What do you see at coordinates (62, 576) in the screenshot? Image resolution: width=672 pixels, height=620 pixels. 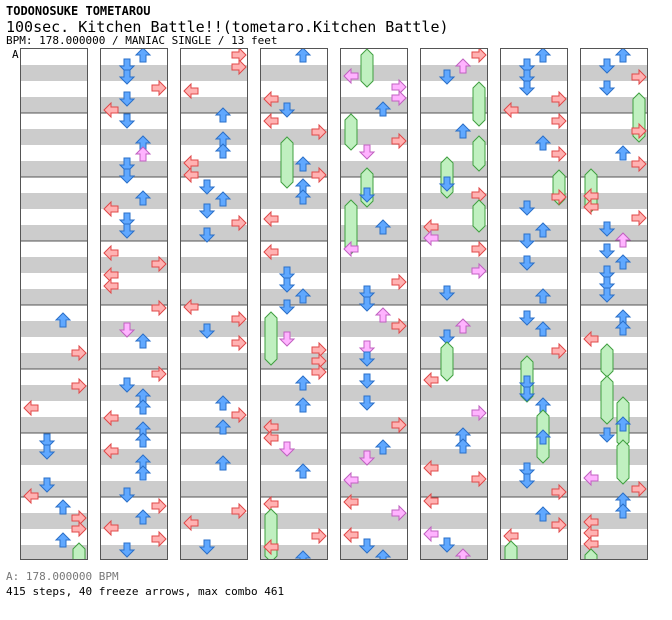 I see `footer-bpm: A: 178.000000 BPM` at bounding box center [62, 576].